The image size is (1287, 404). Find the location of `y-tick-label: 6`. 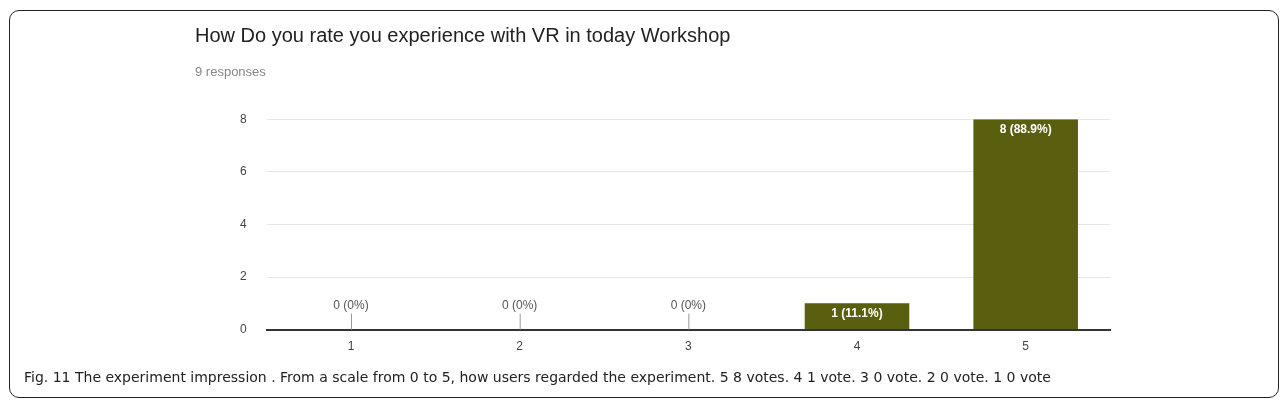

y-tick-label: 6 is located at coordinates (243, 171).